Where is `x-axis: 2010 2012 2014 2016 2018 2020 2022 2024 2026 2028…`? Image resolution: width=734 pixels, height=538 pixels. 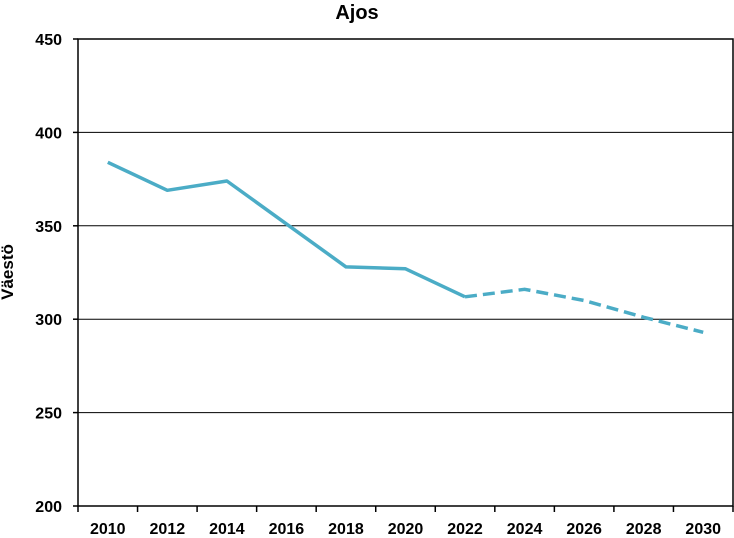
x-axis: 2010 2012 2014 2016 2018 2020 2022 2024 2026 2028… is located at coordinates (405, 522).